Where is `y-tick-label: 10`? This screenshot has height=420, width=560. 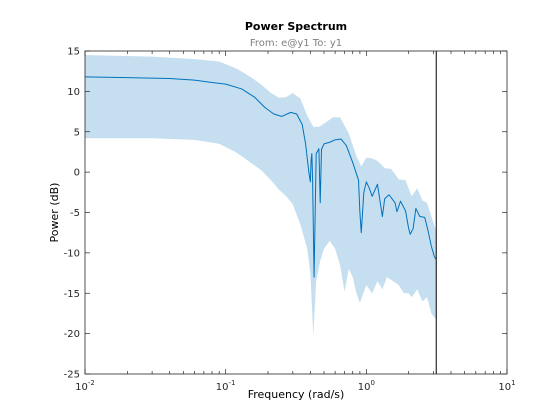 y-tick-label: 10 is located at coordinates (73, 92).